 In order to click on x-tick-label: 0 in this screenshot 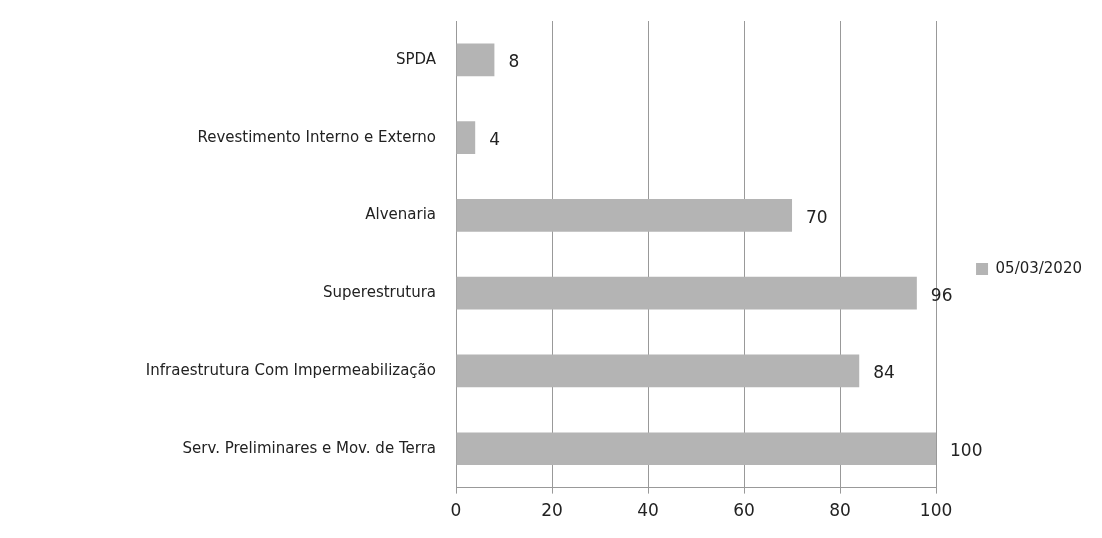, I will do `click(456, 510)`.